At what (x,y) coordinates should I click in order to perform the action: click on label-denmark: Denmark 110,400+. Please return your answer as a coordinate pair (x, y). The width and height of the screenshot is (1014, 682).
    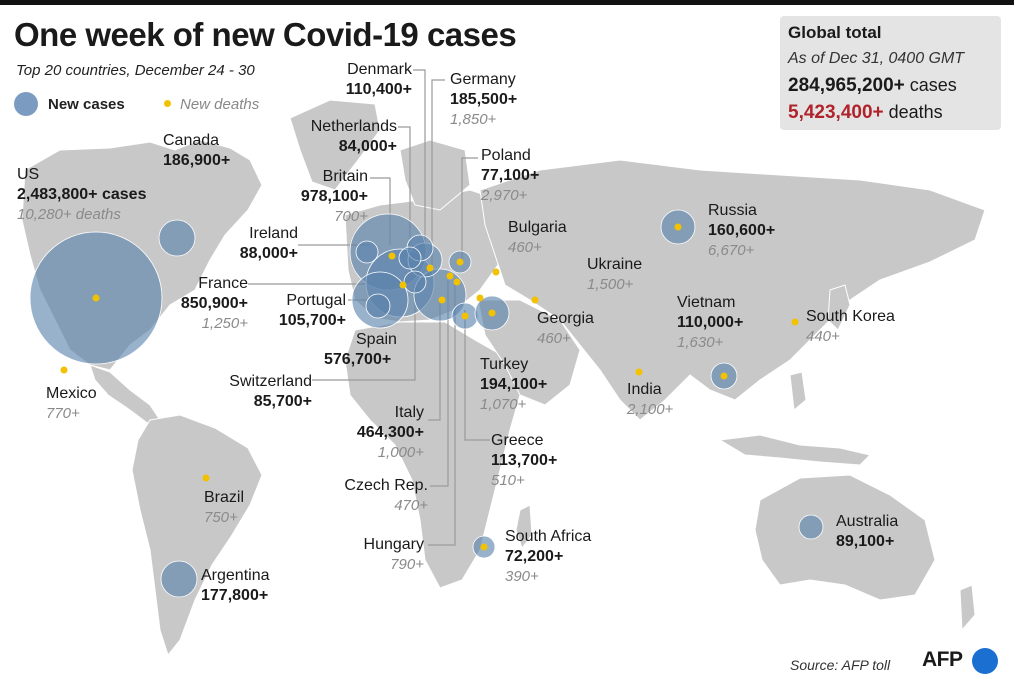
    Looking at the image, I should click on (378, 79).